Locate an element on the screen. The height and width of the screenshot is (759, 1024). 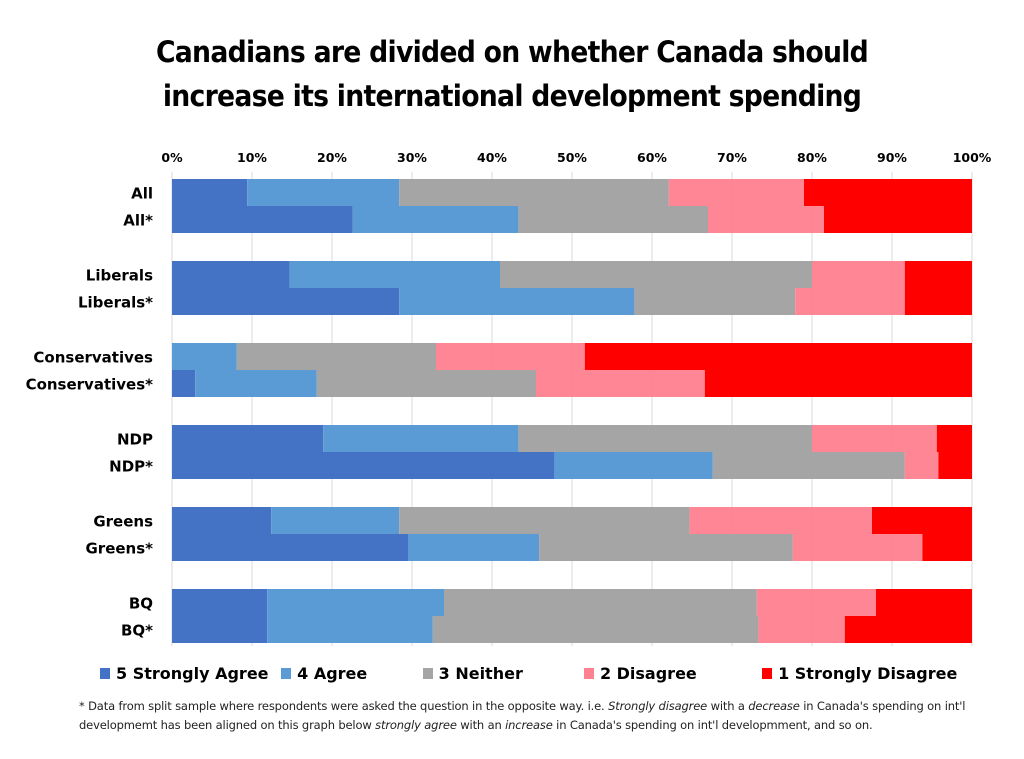
category-label: BQ is located at coordinates (141, 604).